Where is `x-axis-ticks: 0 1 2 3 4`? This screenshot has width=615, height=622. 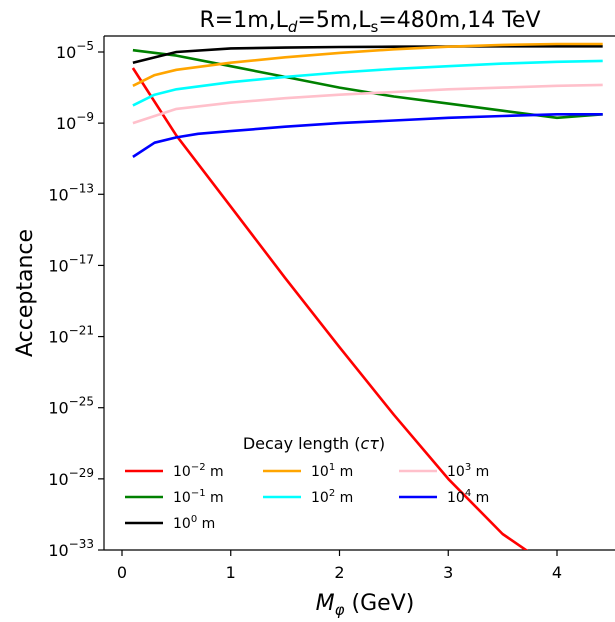 x-axis-ticks: 0 1 2 3 4 is located at coordinates (339, 566).